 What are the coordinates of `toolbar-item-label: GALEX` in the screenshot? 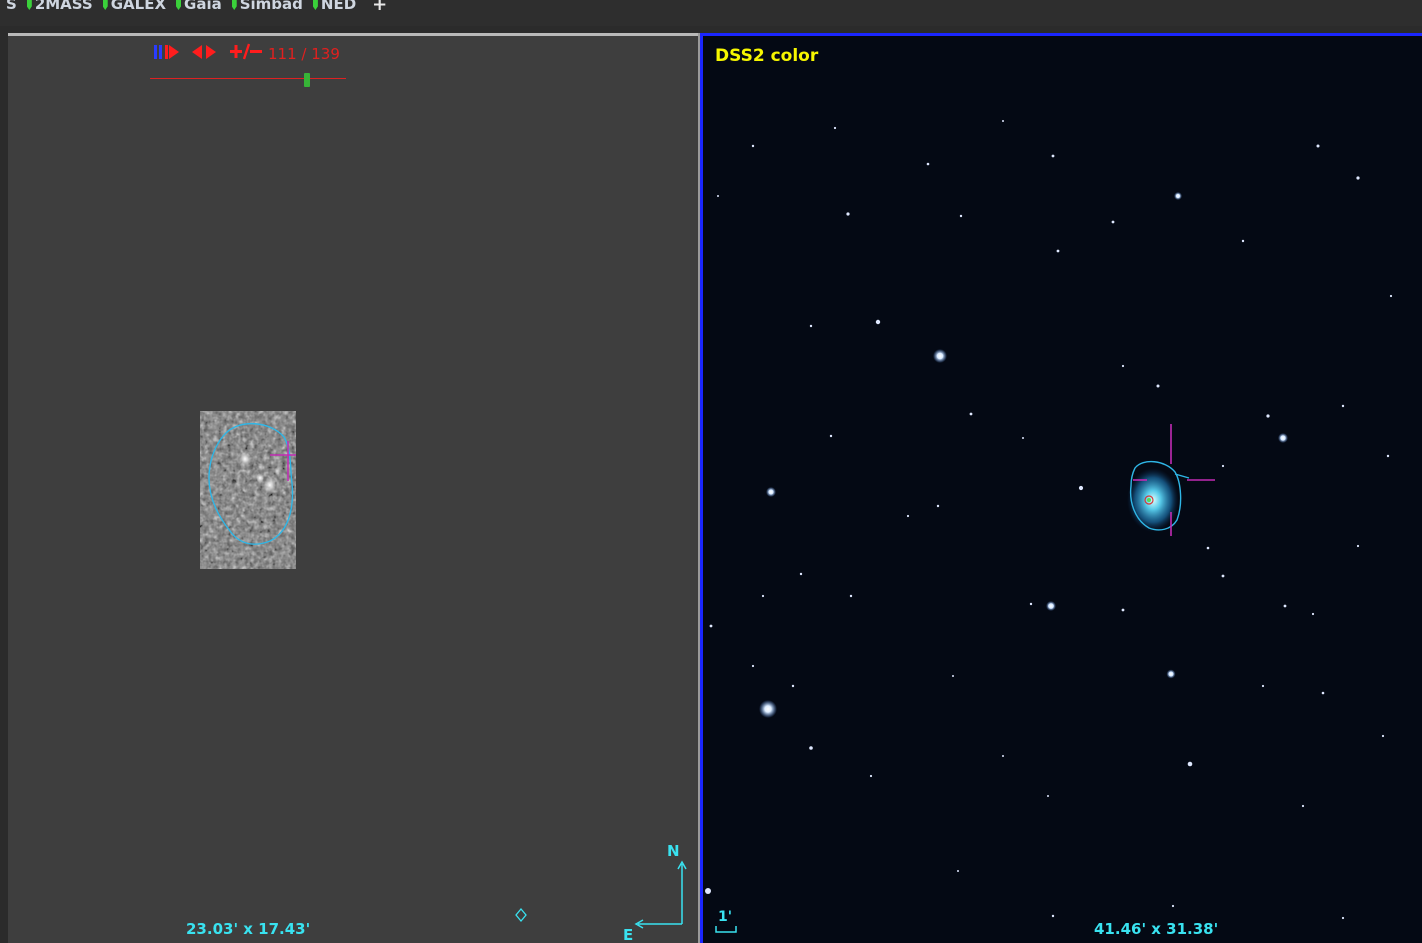 It's located at (138, 6).